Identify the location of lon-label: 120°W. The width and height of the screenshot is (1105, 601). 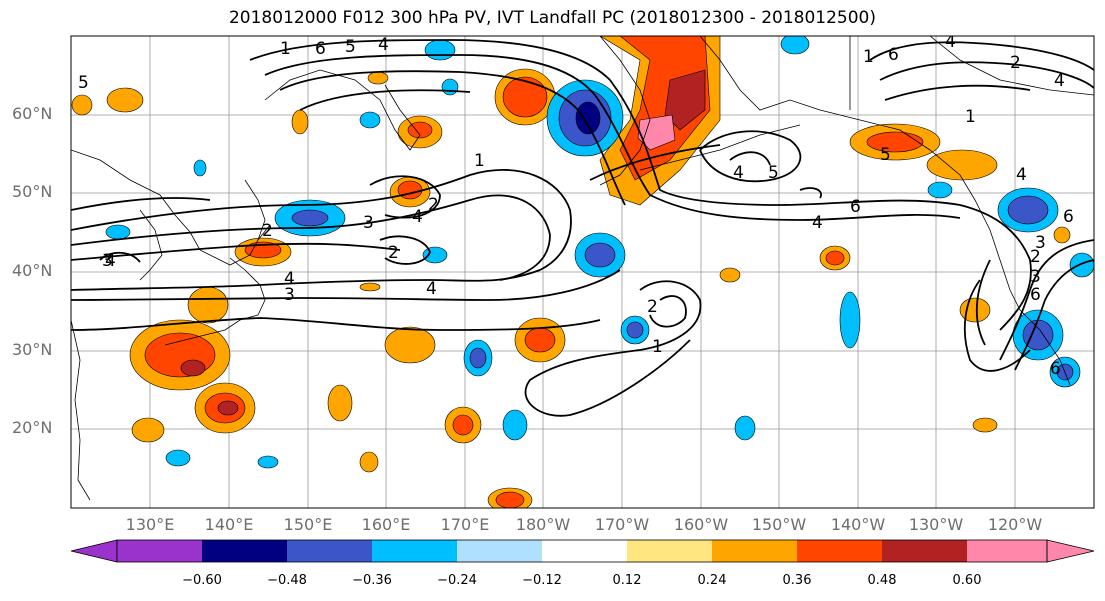
(1015, 524).